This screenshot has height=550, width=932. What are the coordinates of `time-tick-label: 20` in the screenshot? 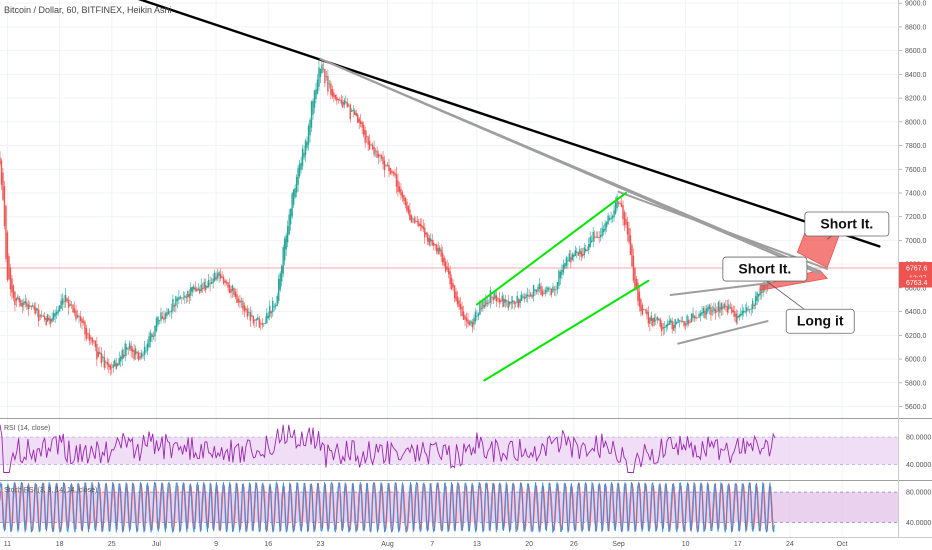 It's located at (529, 544).